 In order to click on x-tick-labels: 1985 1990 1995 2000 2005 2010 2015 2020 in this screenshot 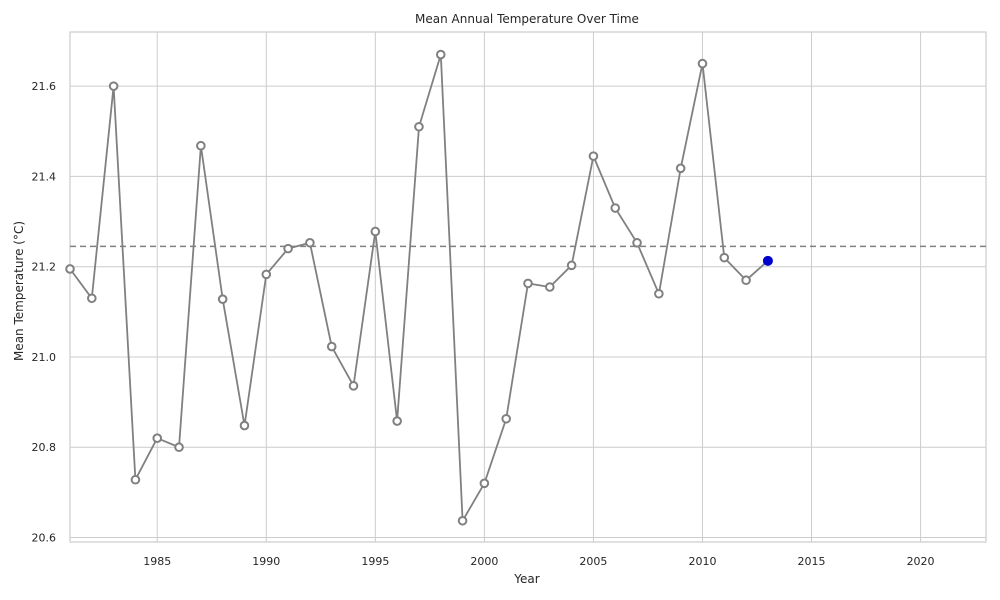, I will do `click(538, 561)`.